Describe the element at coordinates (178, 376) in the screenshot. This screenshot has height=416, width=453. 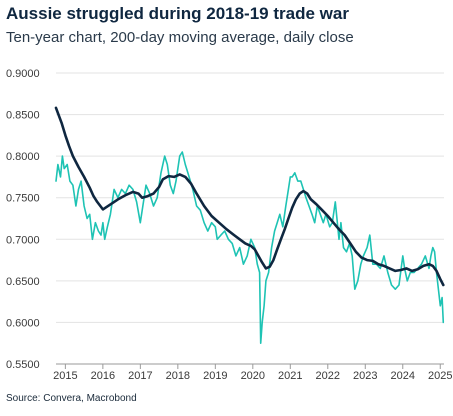
I see `x-tick-label: 2018` at that location.